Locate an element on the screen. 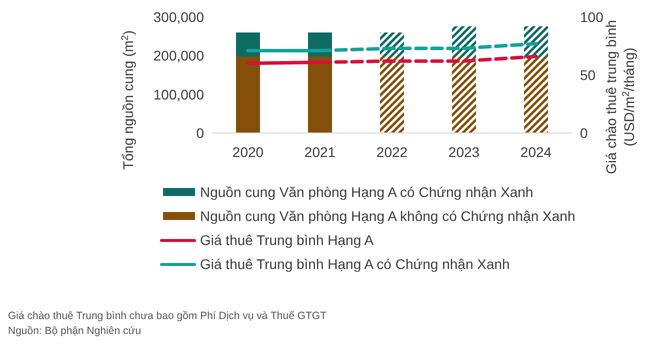 Image resolution: width=669 pixels, height=344 pixels. y-tick-label: 0 is located at coordinates (200, 132).